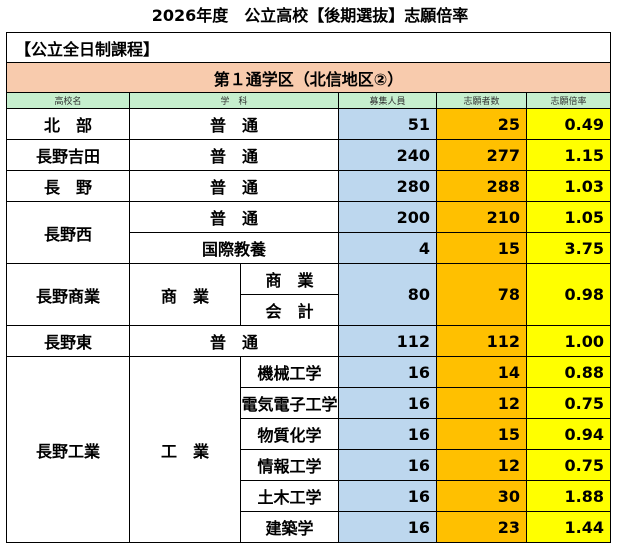 This screenshot has width=620, height=556. I want to click on ratio-cell: 1.05, so click(568, 217).